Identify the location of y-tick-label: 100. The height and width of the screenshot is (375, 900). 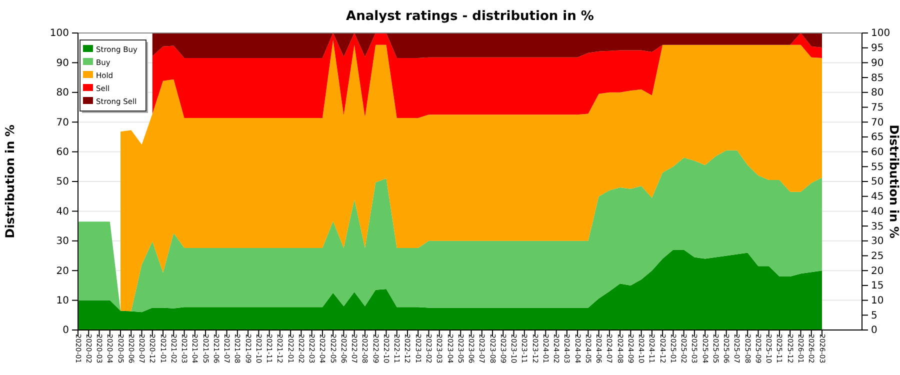
(59, 34).